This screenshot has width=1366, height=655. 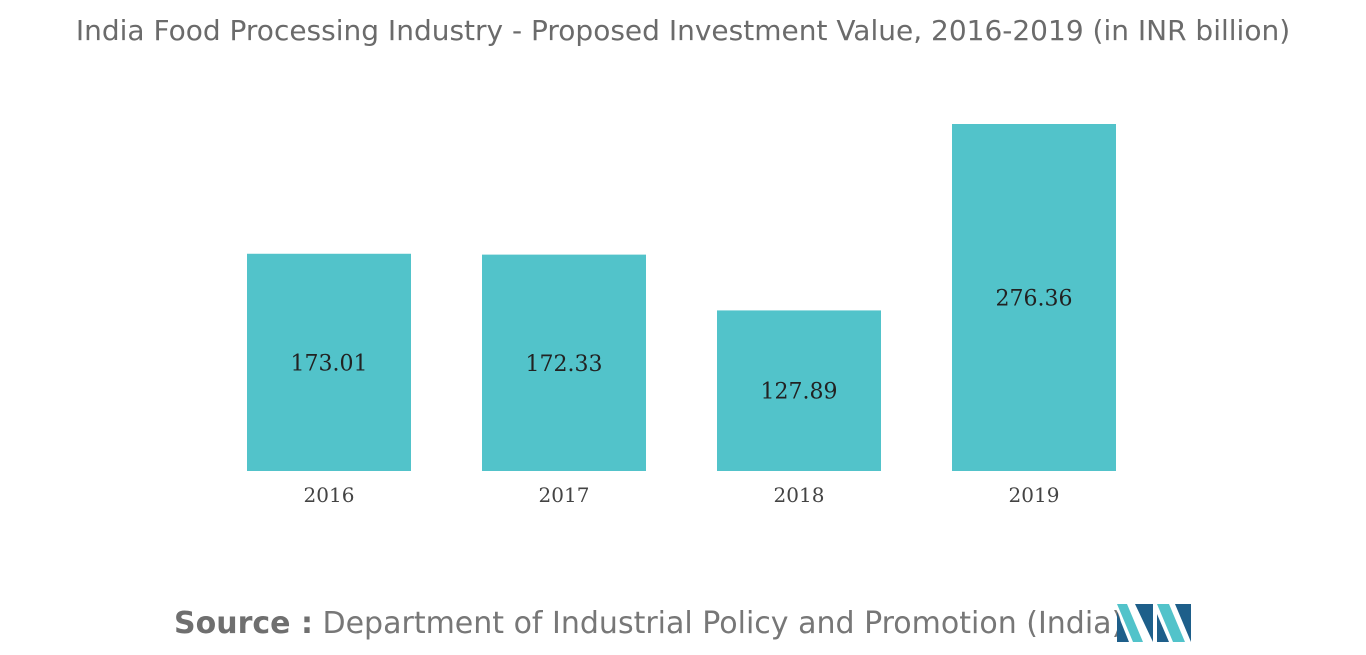 I want to click on bar-value-label-2018: 127.89, so click(x=799, y=392).